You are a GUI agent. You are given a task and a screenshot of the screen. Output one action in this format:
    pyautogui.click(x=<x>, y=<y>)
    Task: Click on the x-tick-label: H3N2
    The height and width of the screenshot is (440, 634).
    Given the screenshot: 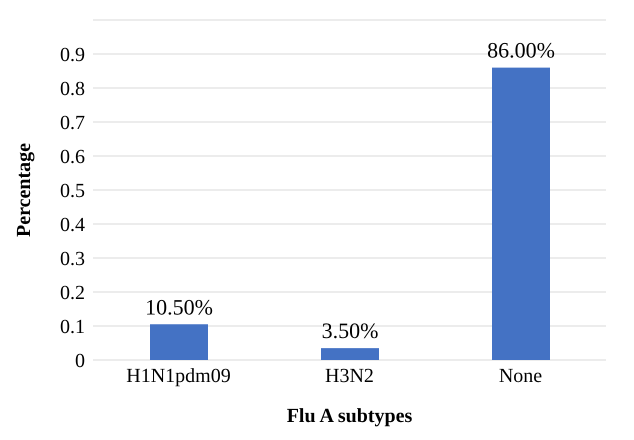 What is the action you would take?
    pyautogui.click(x=349, y=376)
    